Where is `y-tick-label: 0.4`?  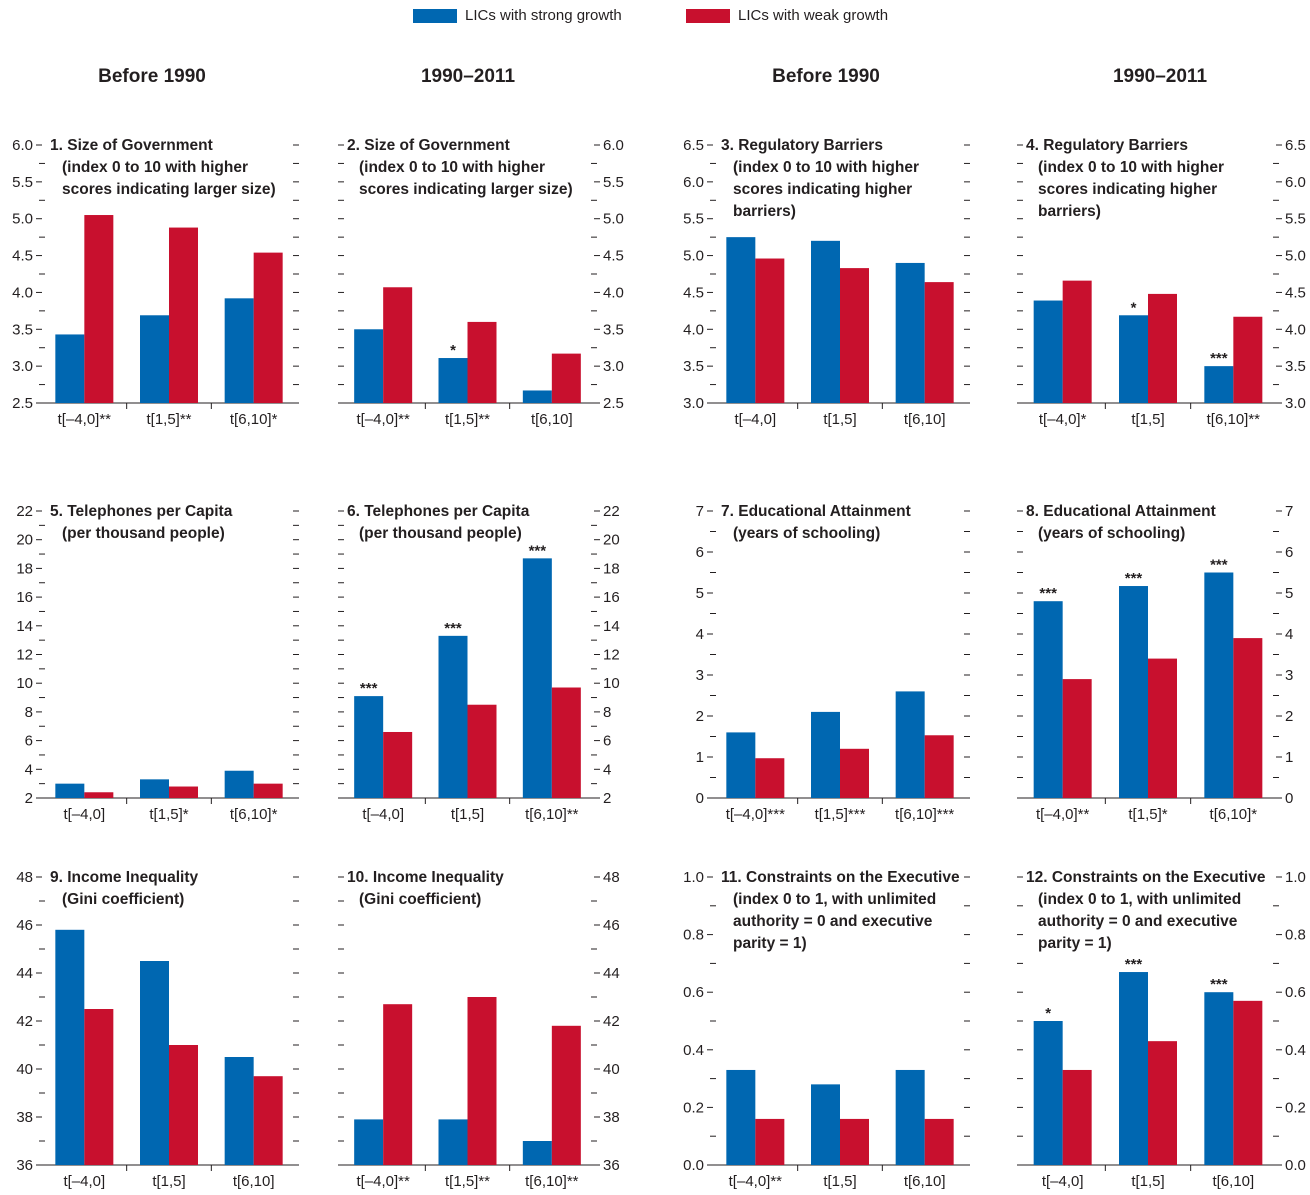
y-tick-label: 0.4 is located at coordinates (1295, 1050).